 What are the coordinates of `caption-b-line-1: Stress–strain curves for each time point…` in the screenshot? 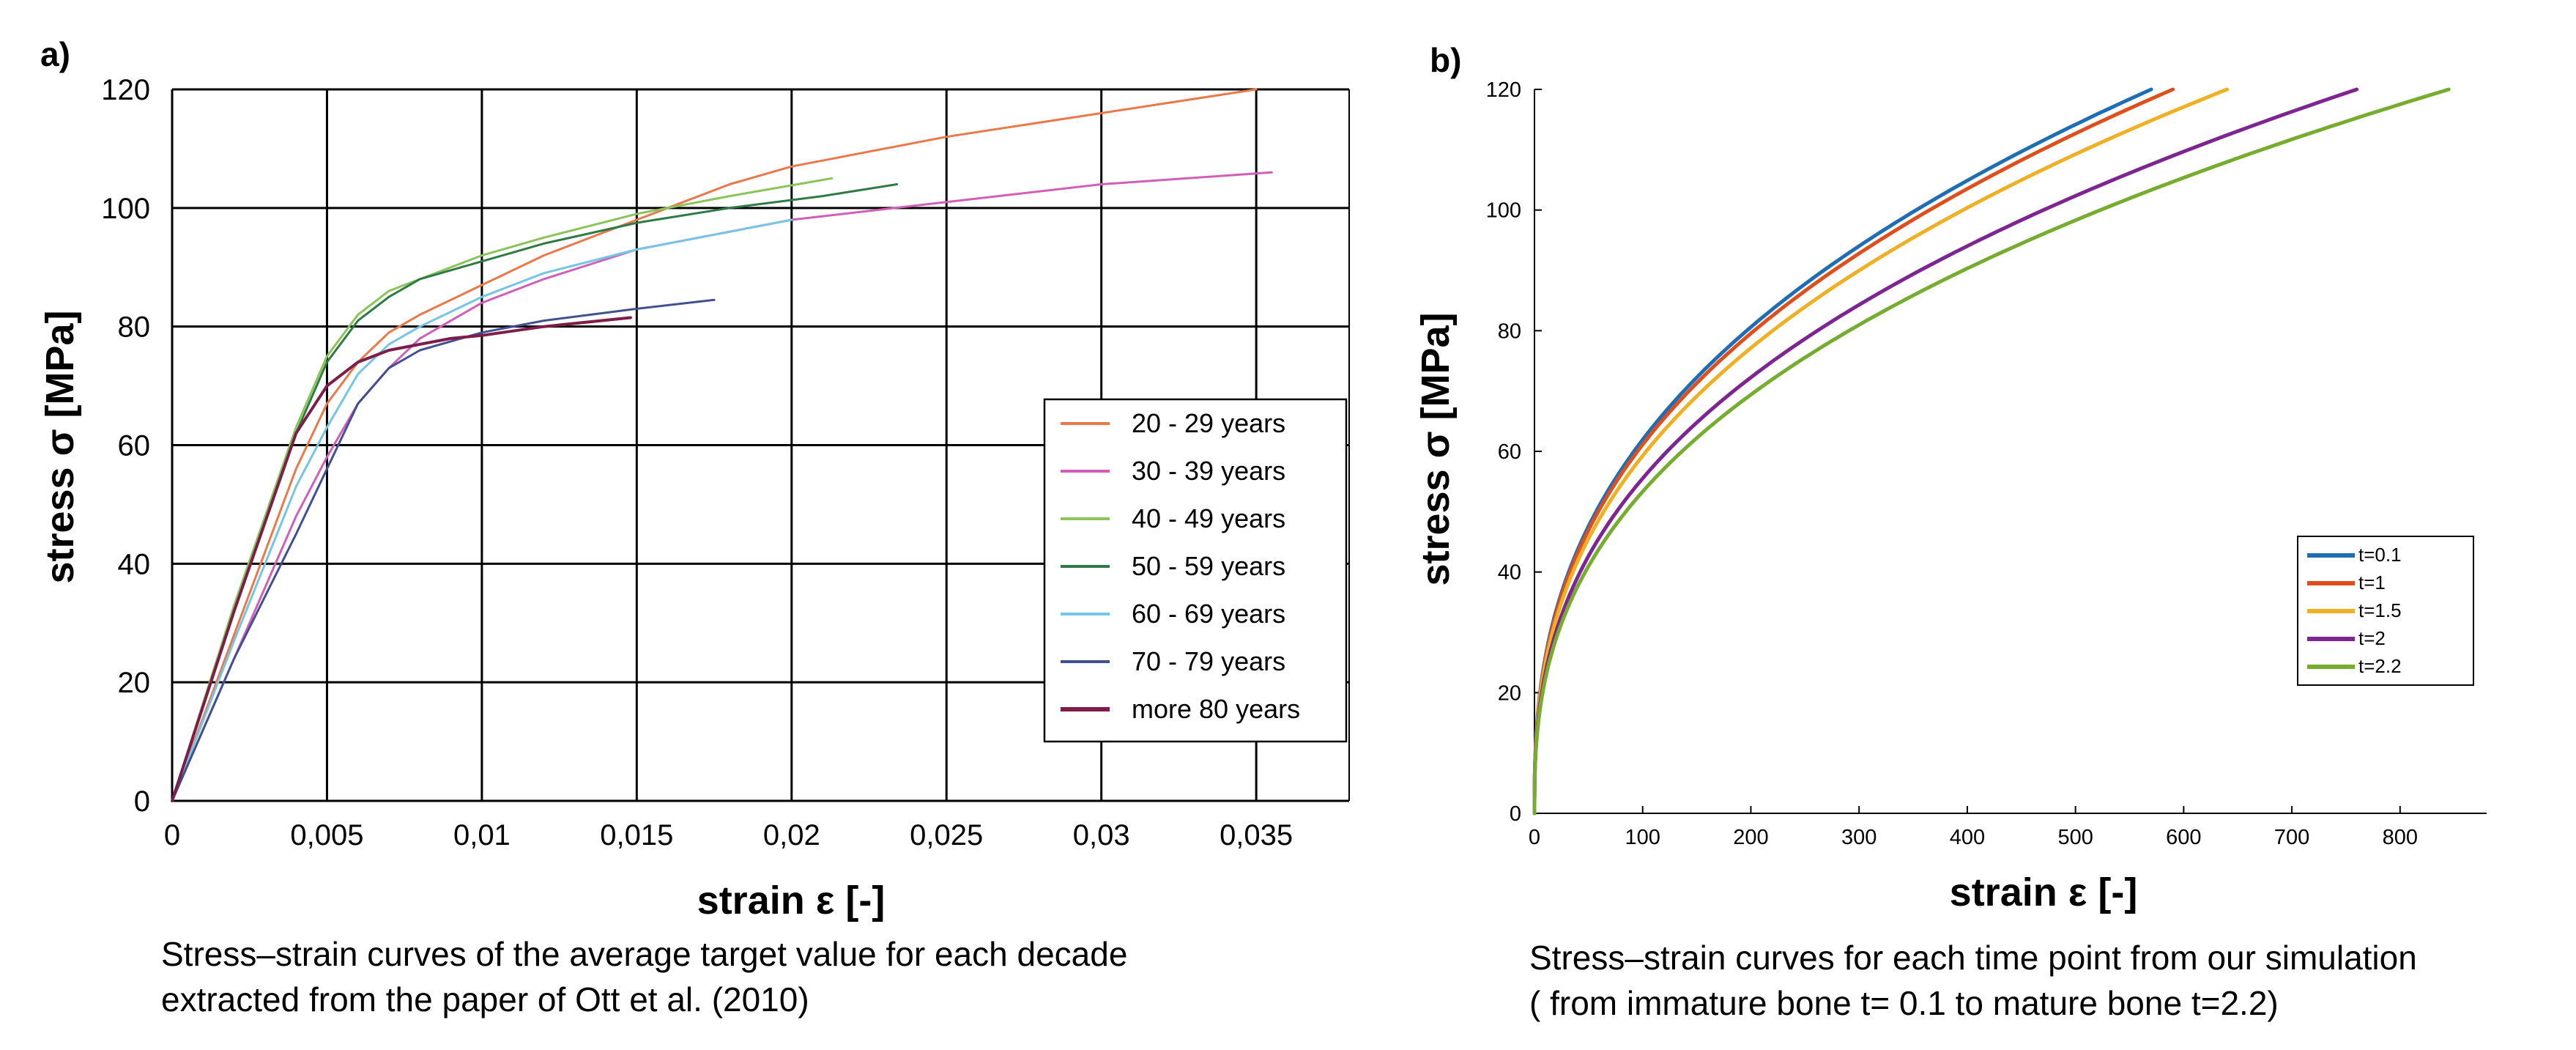 It's located at (1973, 958).